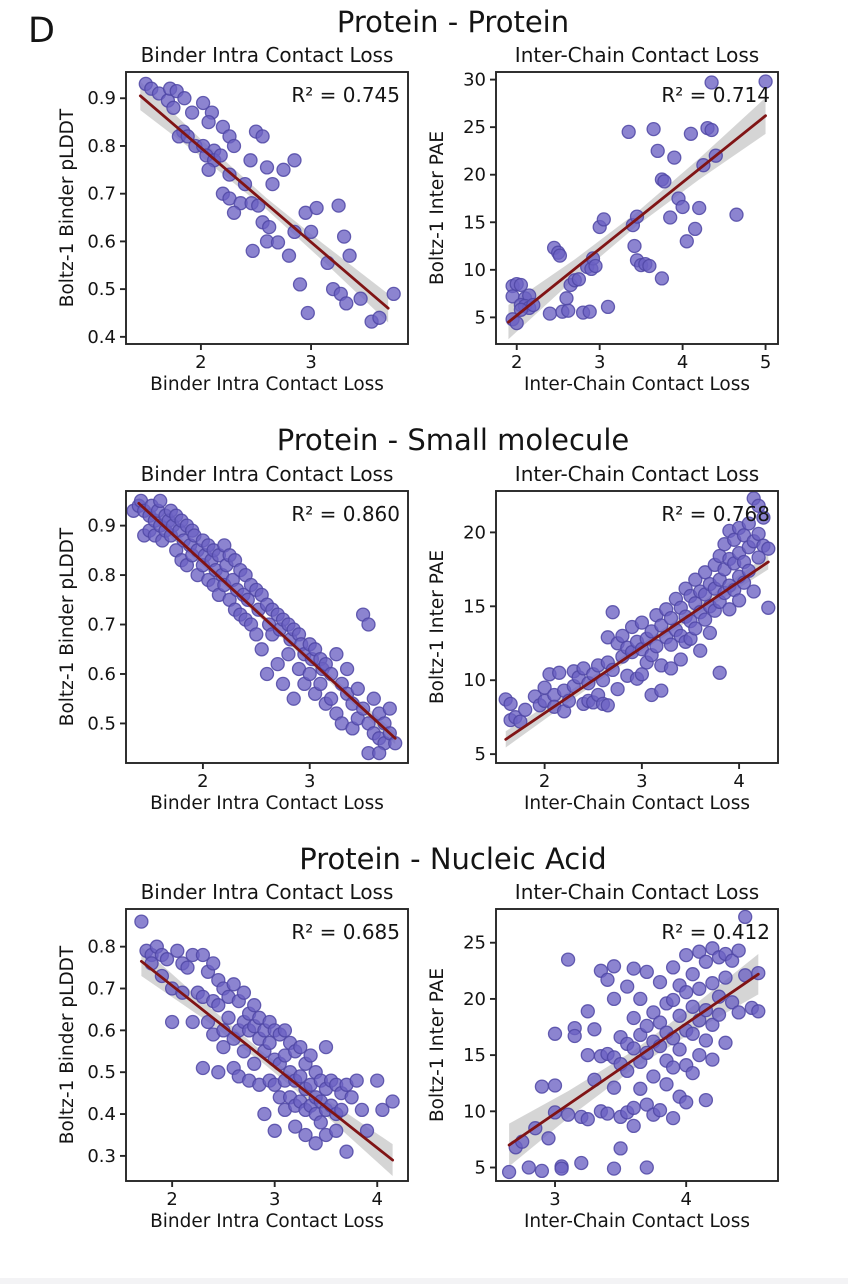 This screenshot has height=1284, width=848. I want to click on y-axis-label: Boltz-1 Inter PAE, so click(438, 626).